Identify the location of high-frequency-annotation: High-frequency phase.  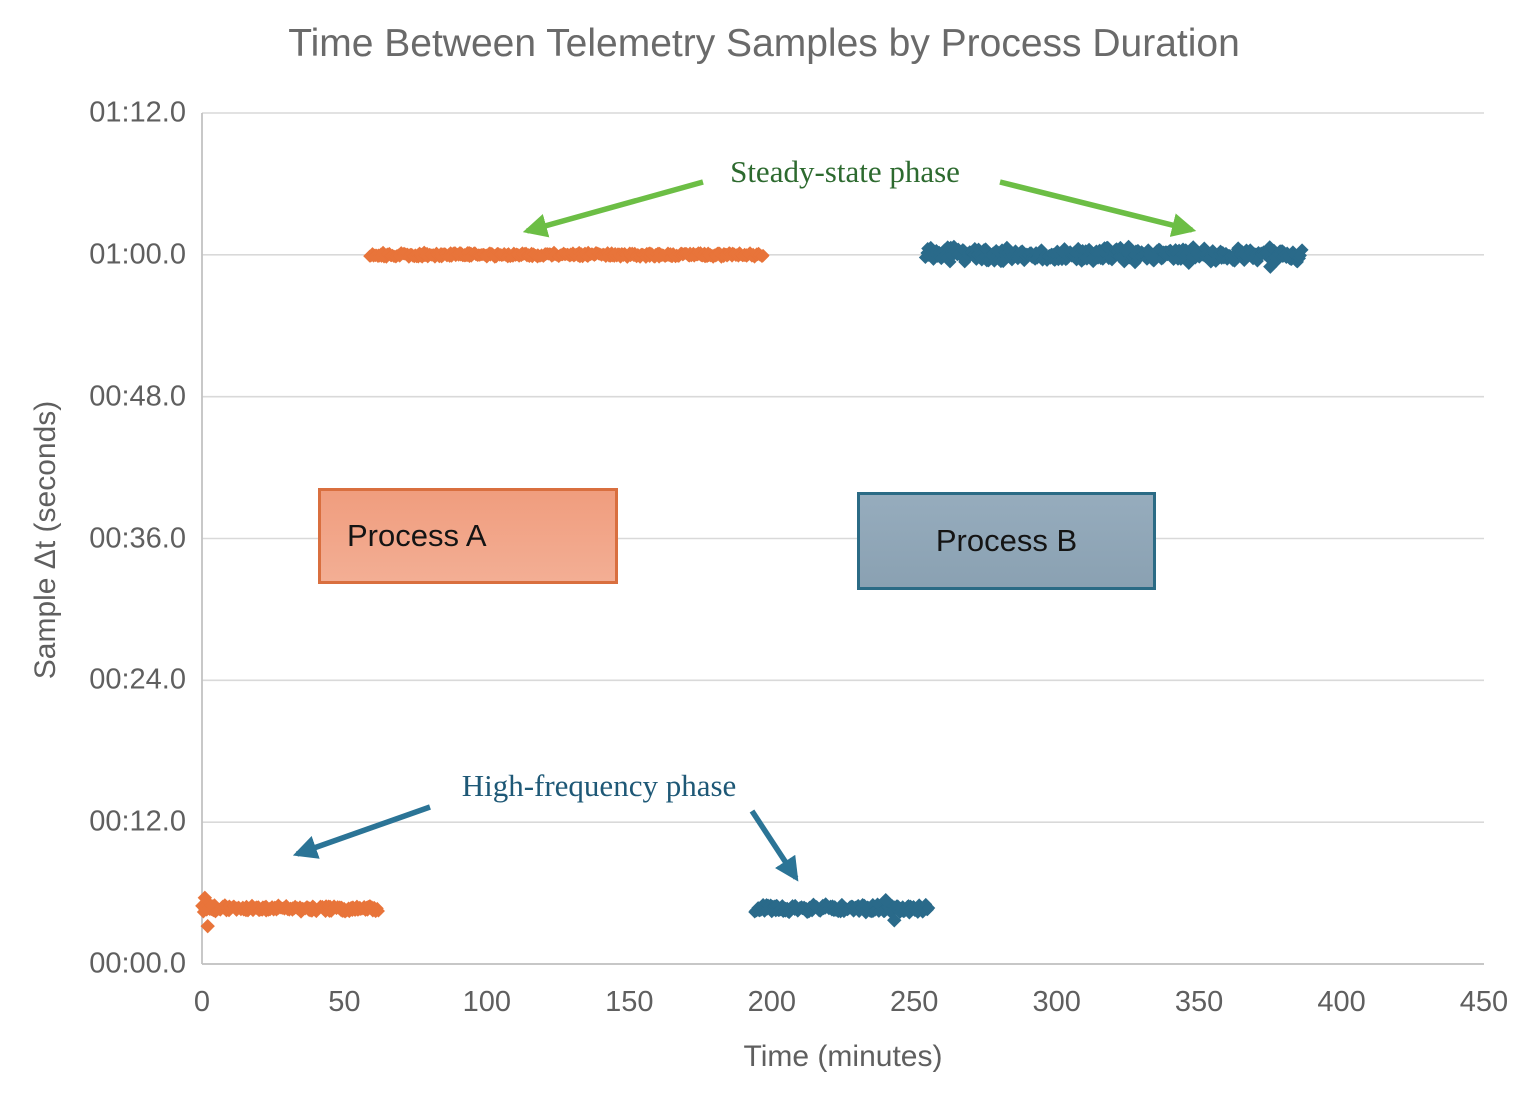
(599, 785).